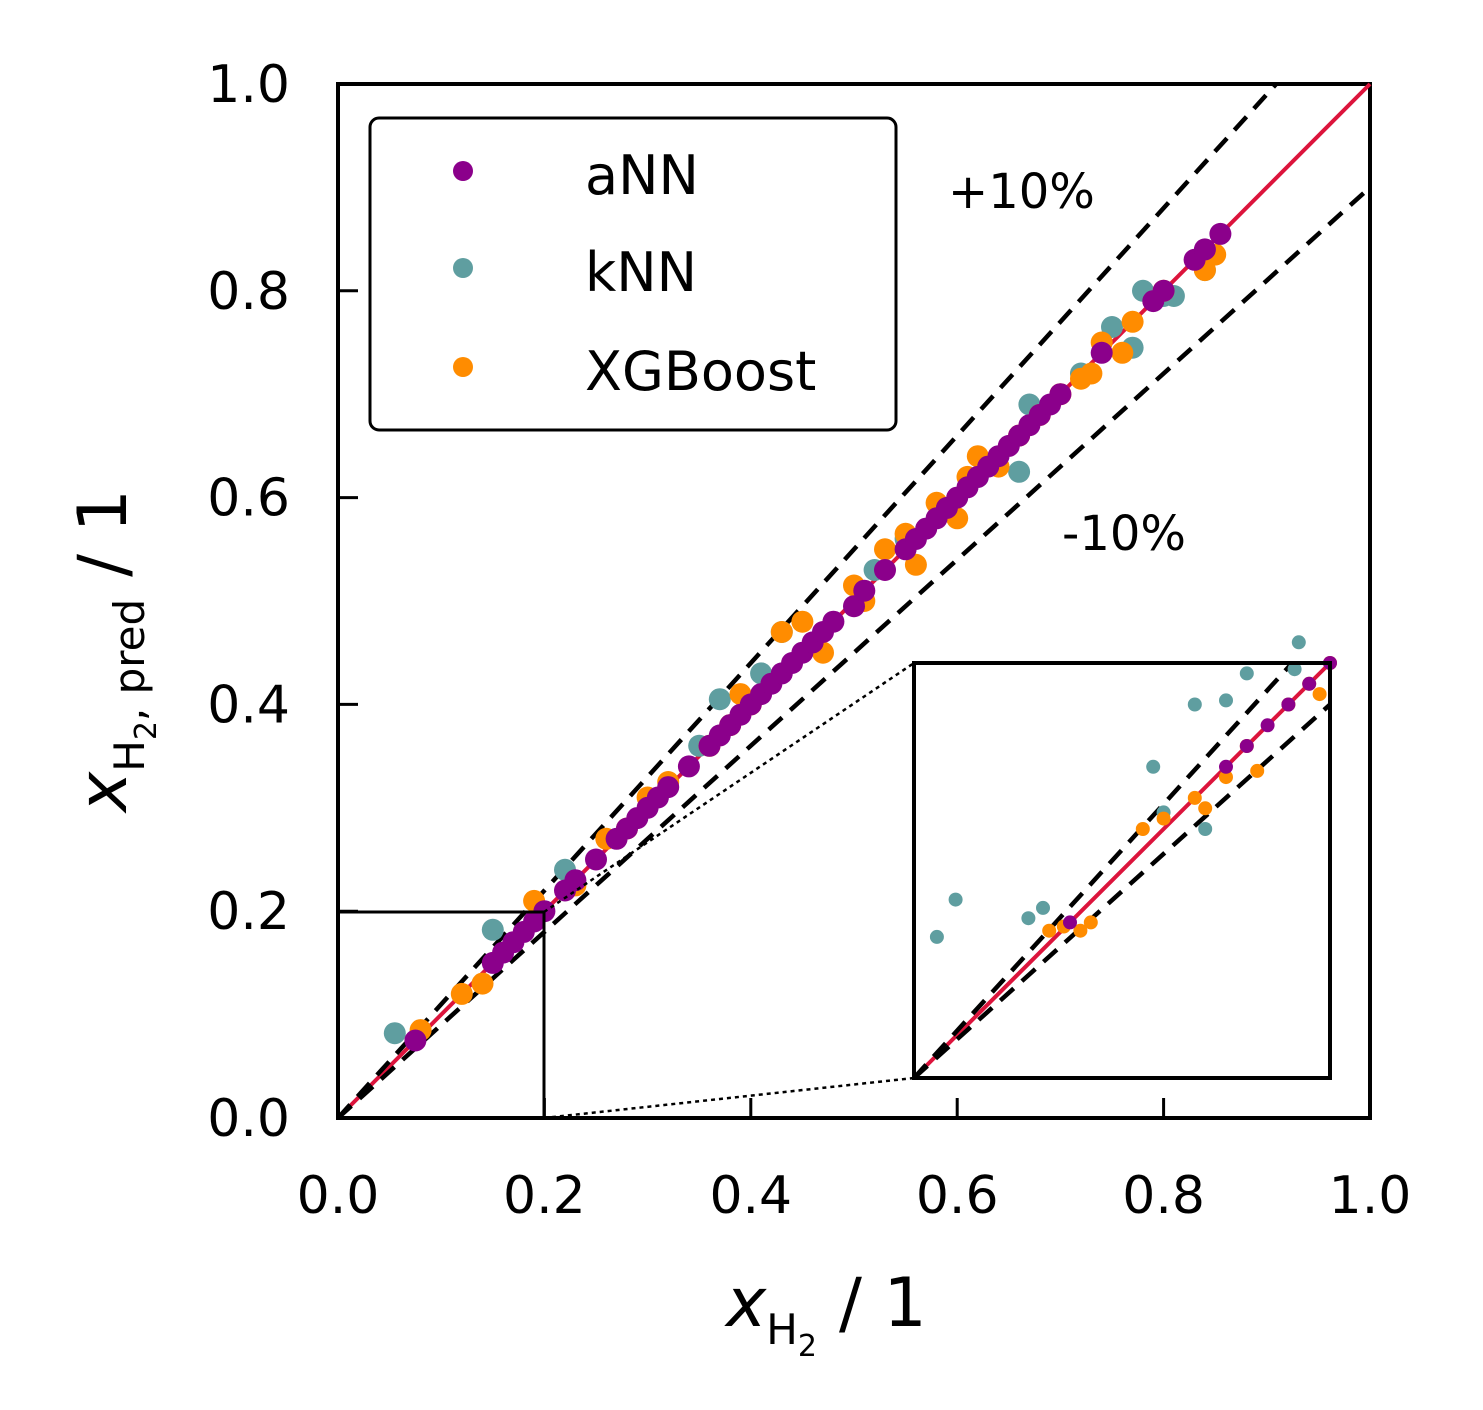  I want to click on zoom-connector-top, so click(729, 787).